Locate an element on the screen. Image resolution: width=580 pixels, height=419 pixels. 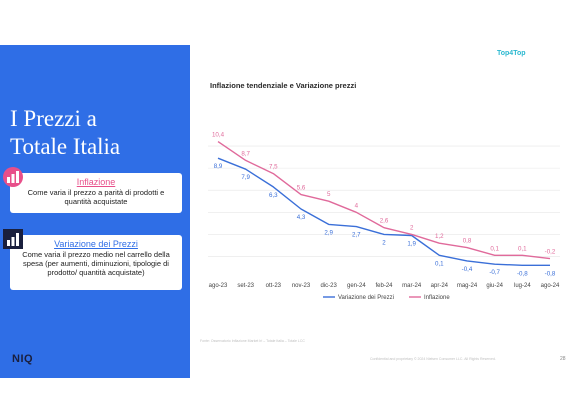
panel-title: I Prezzi a Totale Italia is located at coordinates (65, 132).